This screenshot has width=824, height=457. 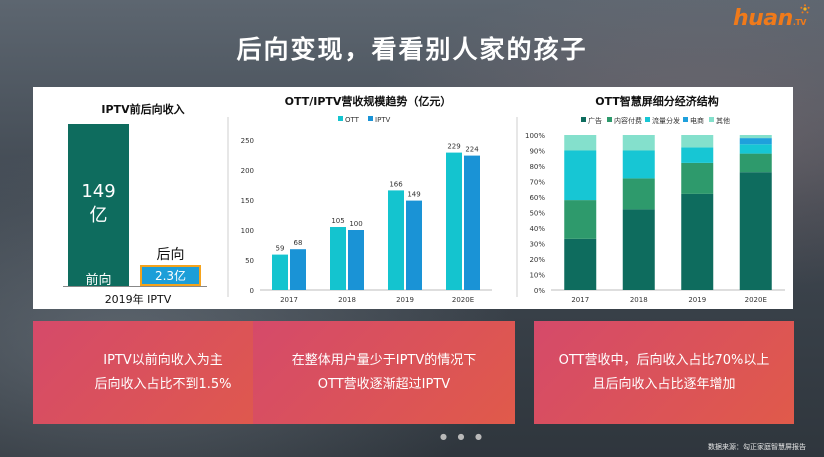 What do you see at coordinates (247, 201) in the screenshot?
I see `ytick-3: 150` at bounding box center [247, 201].